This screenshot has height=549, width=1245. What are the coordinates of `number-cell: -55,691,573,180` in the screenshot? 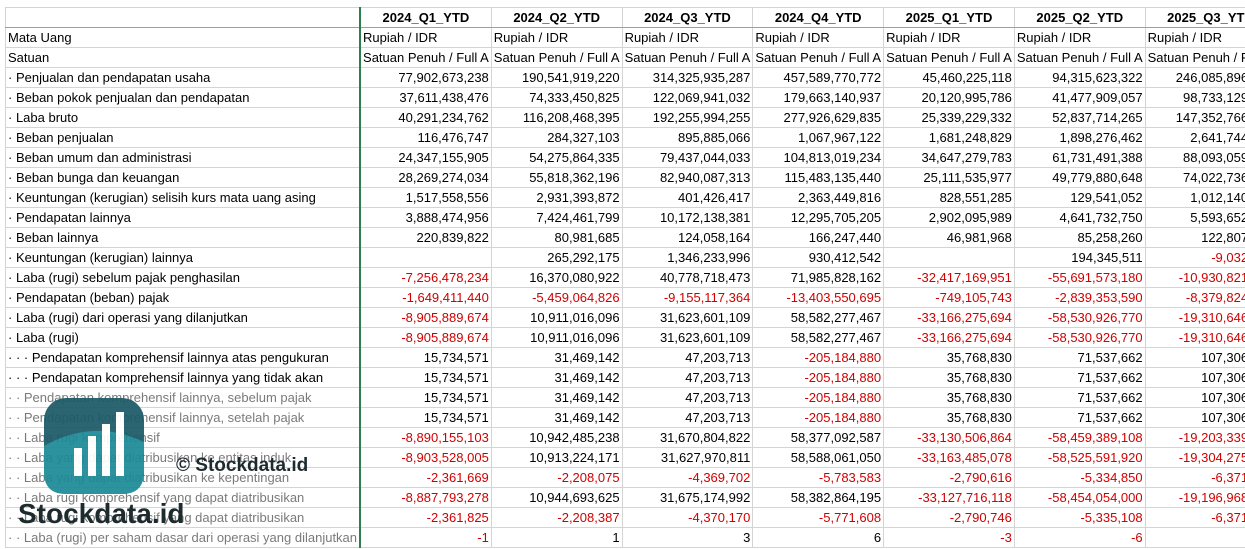 It's located at (1079, 277).